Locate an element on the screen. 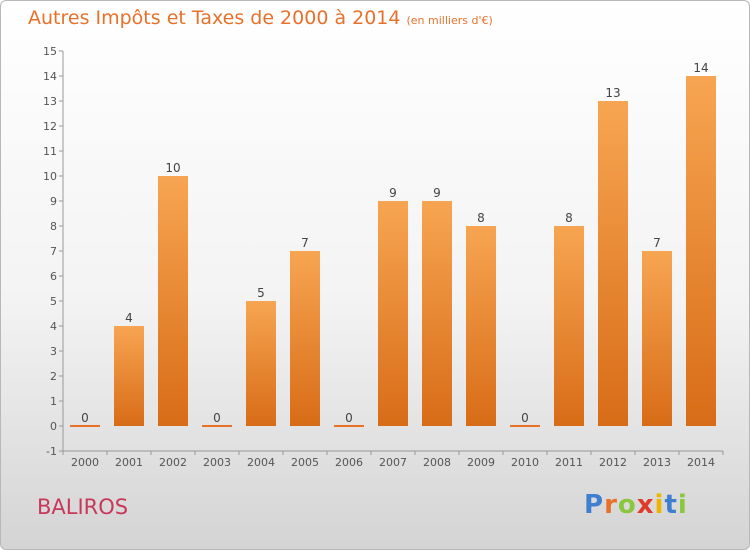  x-tick-label: 2009 is located at coordinates (481, 462).